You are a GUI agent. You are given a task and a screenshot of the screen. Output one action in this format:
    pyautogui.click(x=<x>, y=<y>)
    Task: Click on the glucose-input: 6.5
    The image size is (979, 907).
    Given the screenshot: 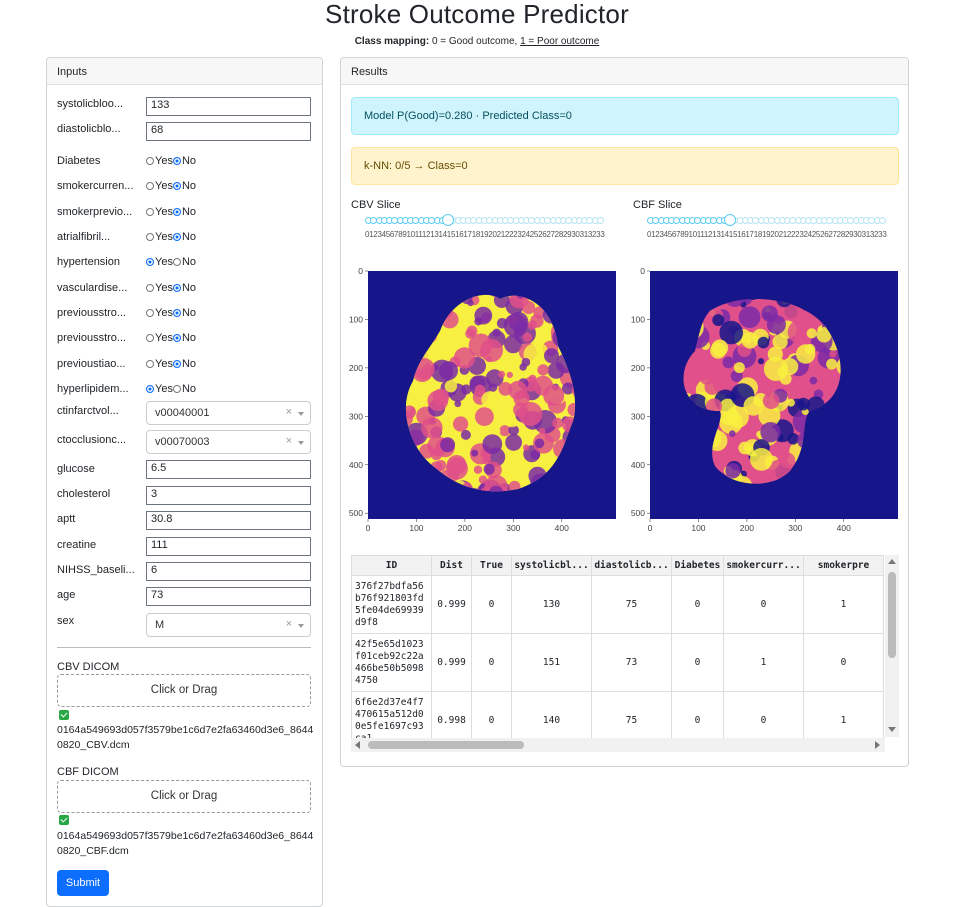 What is the action you would take?
    pyautogui.click(x=228, y=469)
    